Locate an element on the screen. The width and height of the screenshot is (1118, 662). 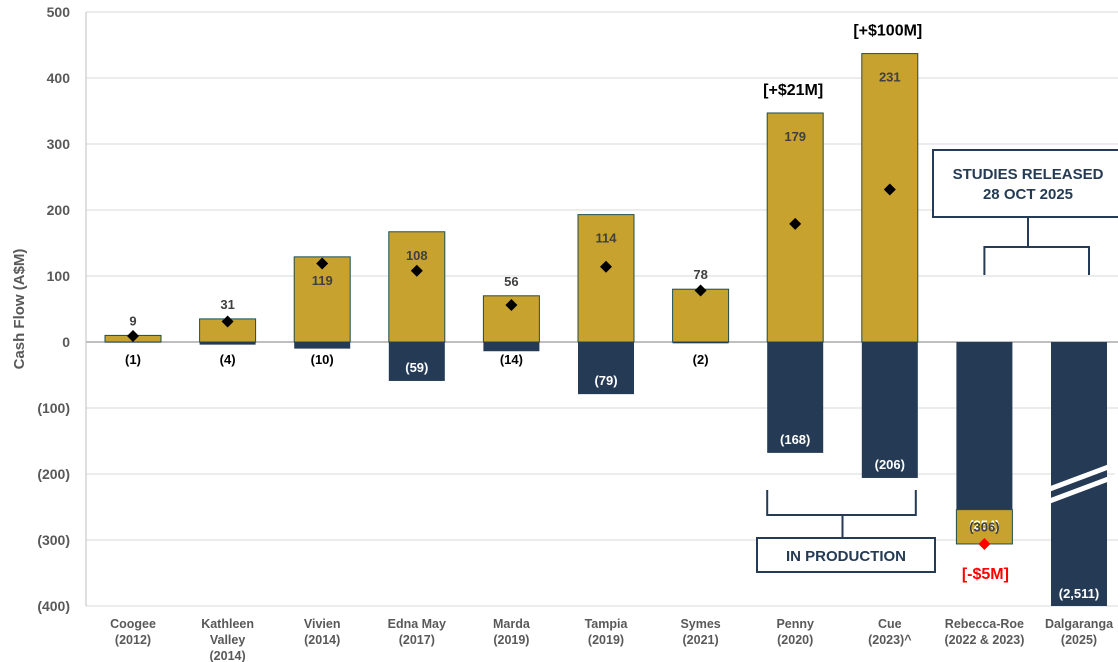
positive-value-label: 56 is located at coordinates (511, 281).